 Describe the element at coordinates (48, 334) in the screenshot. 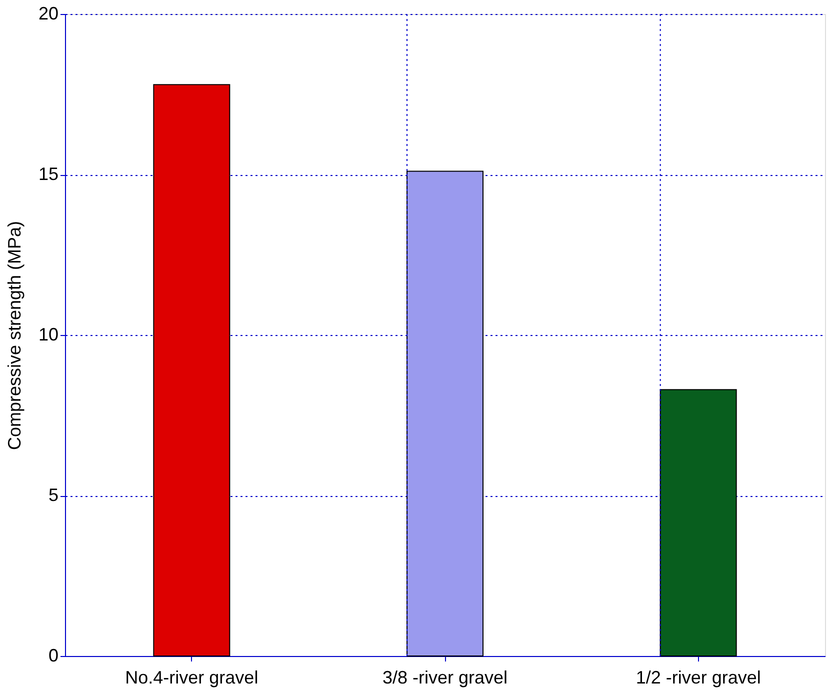

I see `y-tick-label: 10` at that location.